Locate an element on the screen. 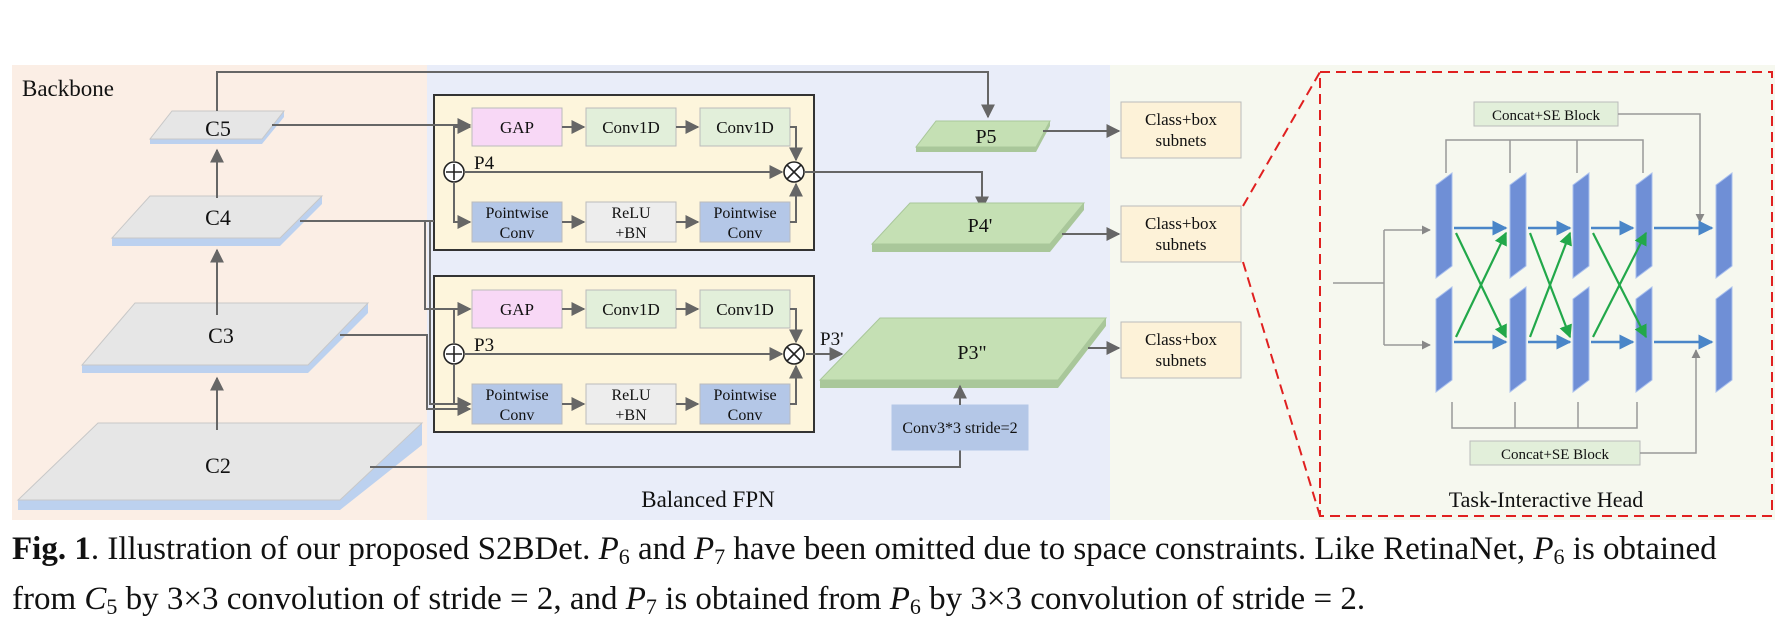 This screenshot has height=628, width=1791. feature-maps-top is located at coordinates (1584, 225).